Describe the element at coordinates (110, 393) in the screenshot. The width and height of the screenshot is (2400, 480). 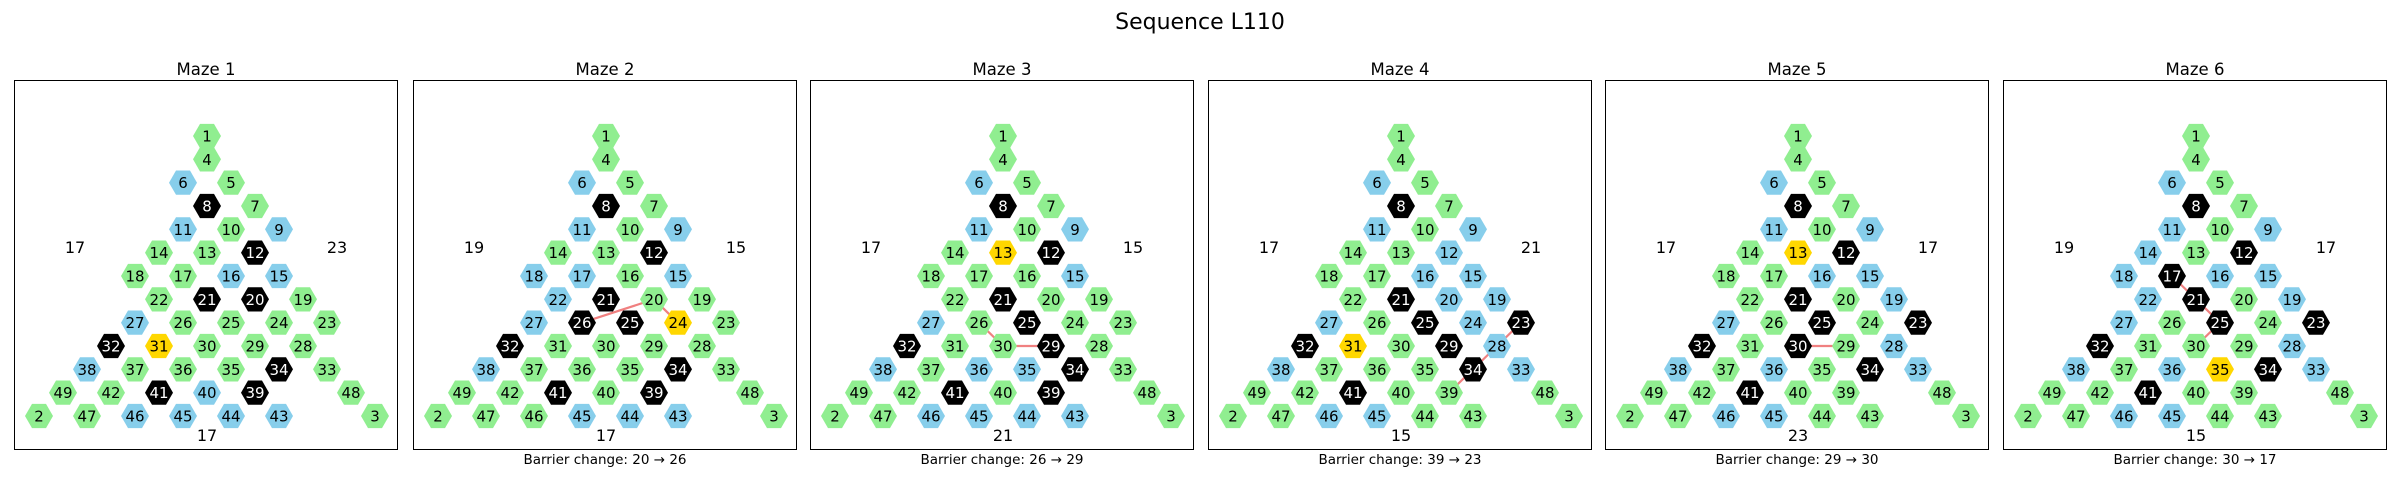
I see `cell-number: 42` at that location.